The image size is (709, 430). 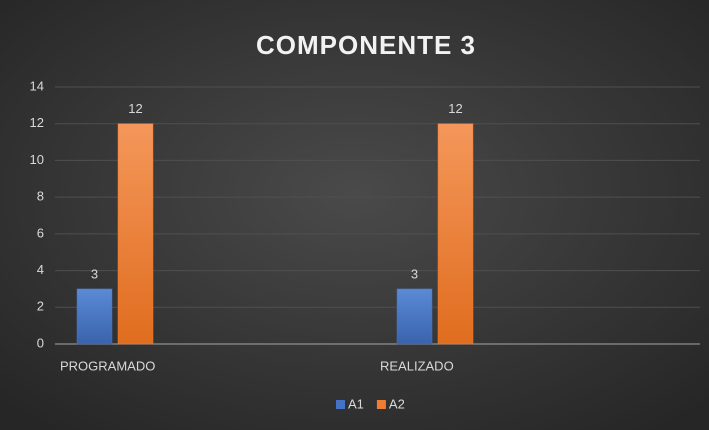 What do you see at coordinates (40, 306) in the screenshot?
I see `y-tick-label: 2` at bounding box center [40, 306].